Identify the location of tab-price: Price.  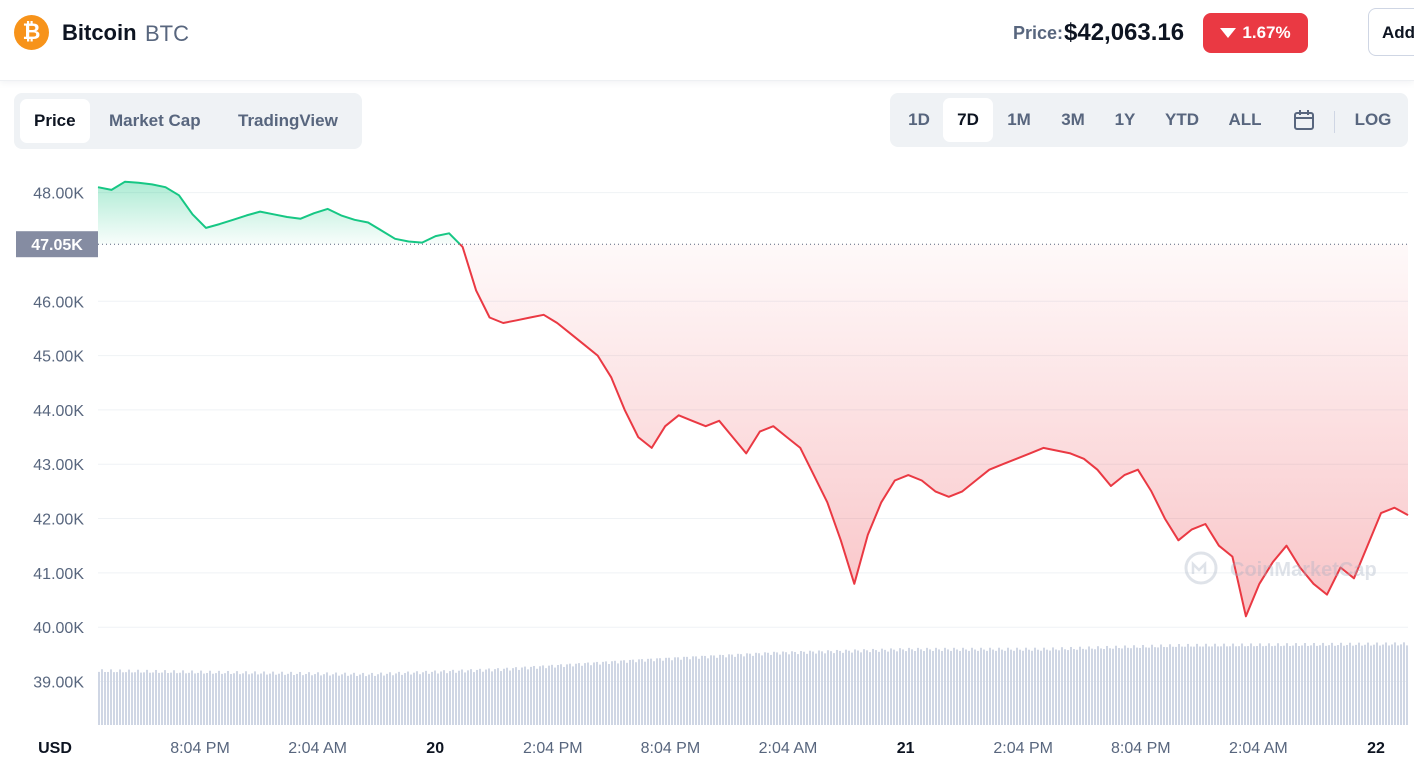
(55, 121).